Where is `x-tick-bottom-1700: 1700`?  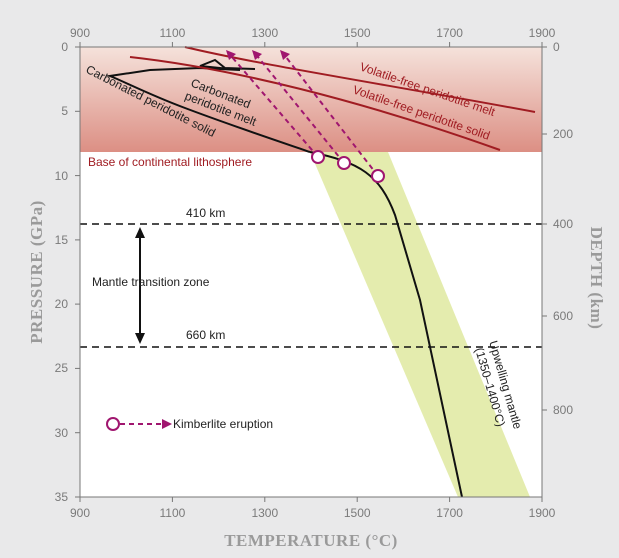
x-tick-bottom-1700: 1700 is located at coordinates (449, 513).